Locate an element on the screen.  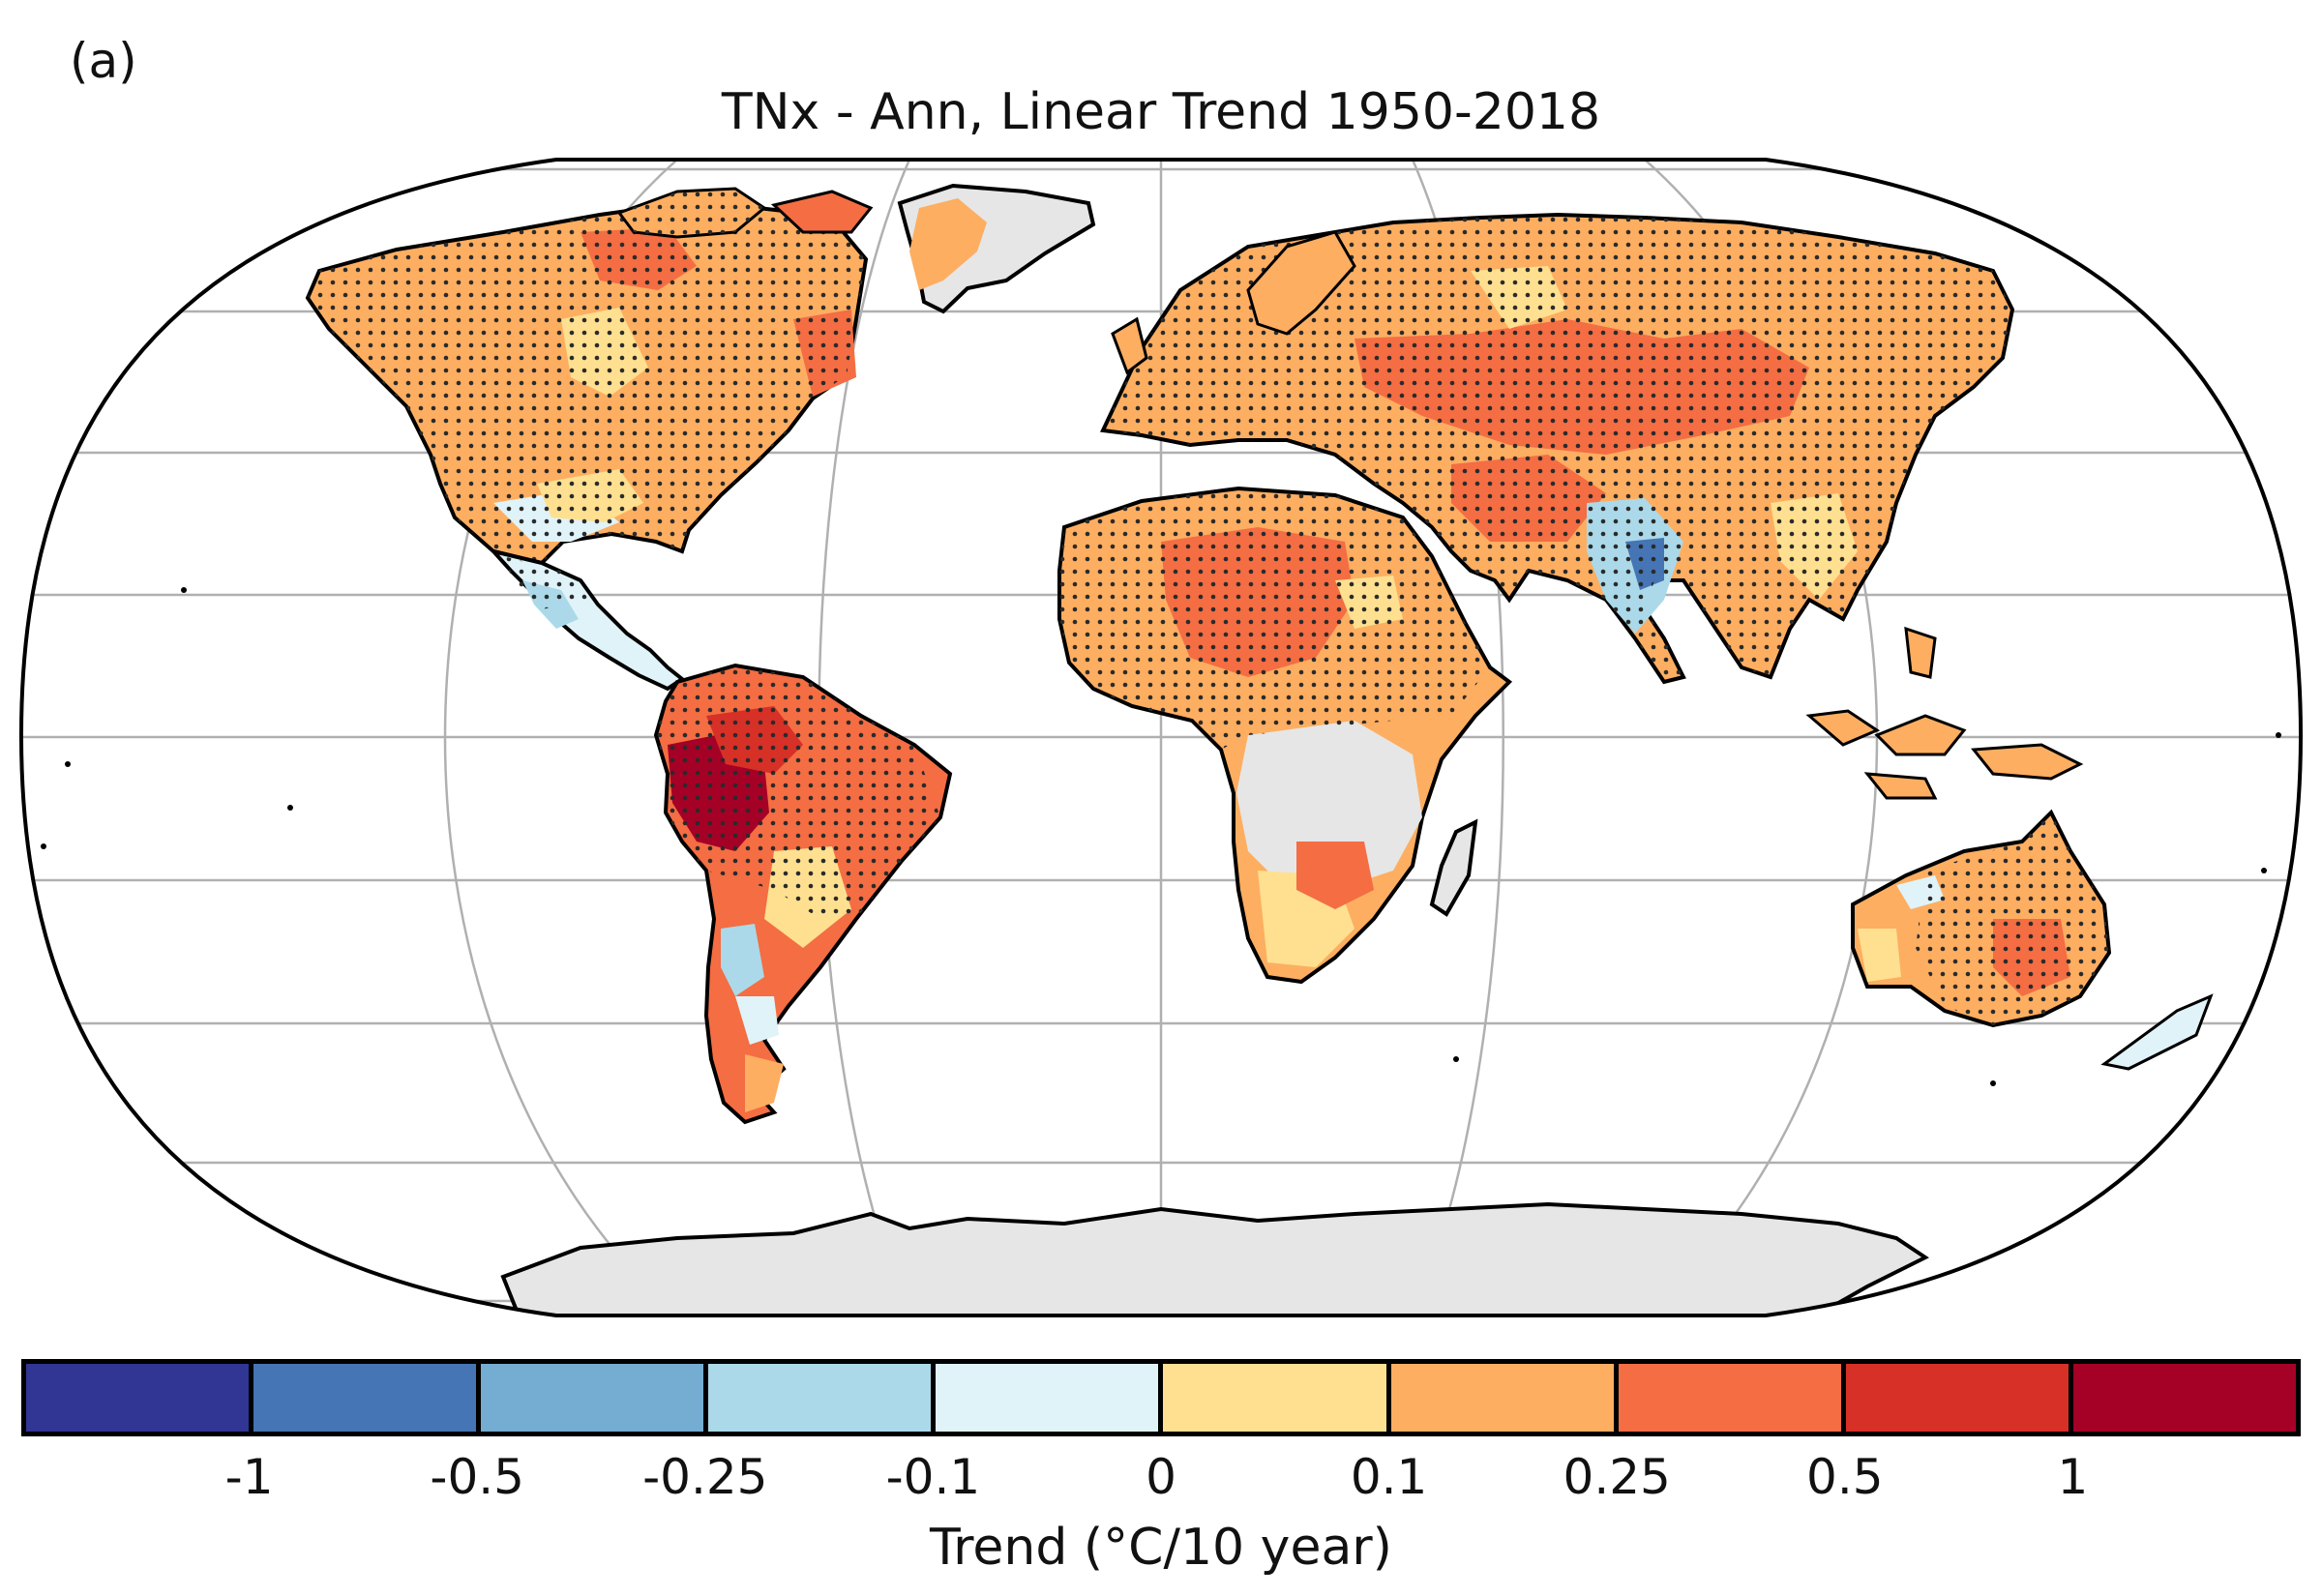
colorbar-tick-label: 0 is located at coordinates (1161, 1477).